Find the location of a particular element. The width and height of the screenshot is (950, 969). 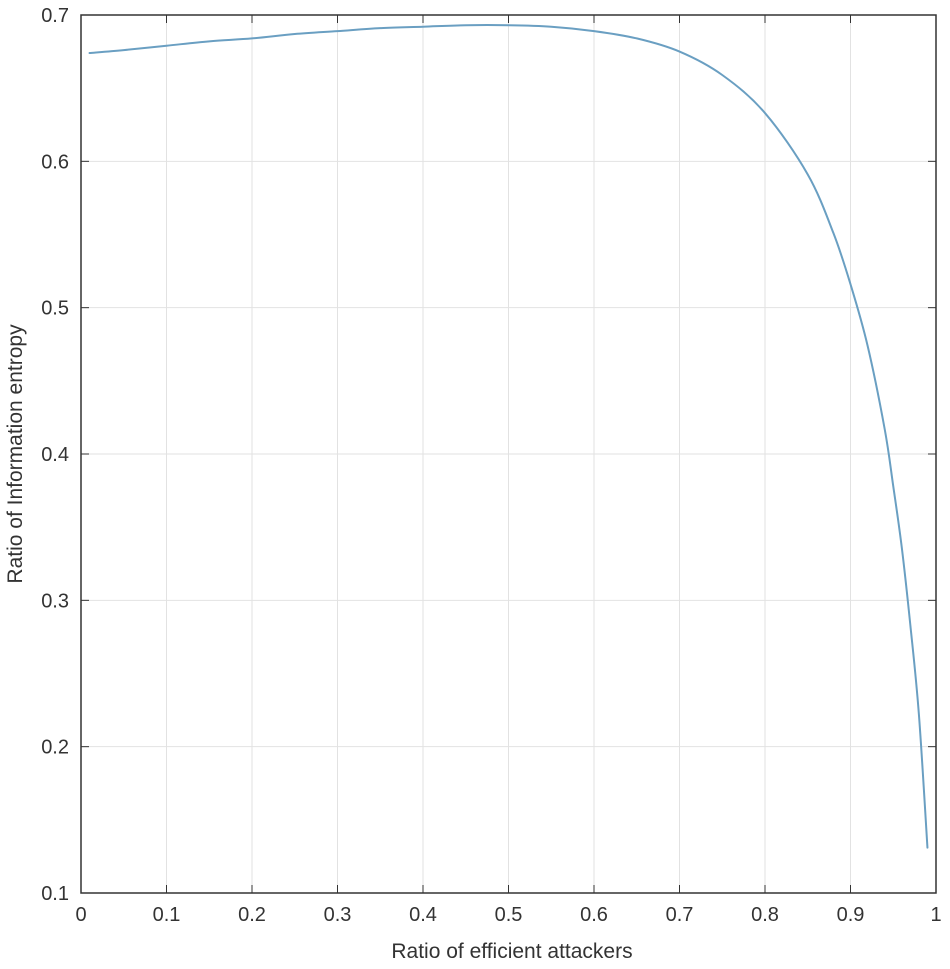

x-tick-label: 0.4 is located at coordinates (423, 915).